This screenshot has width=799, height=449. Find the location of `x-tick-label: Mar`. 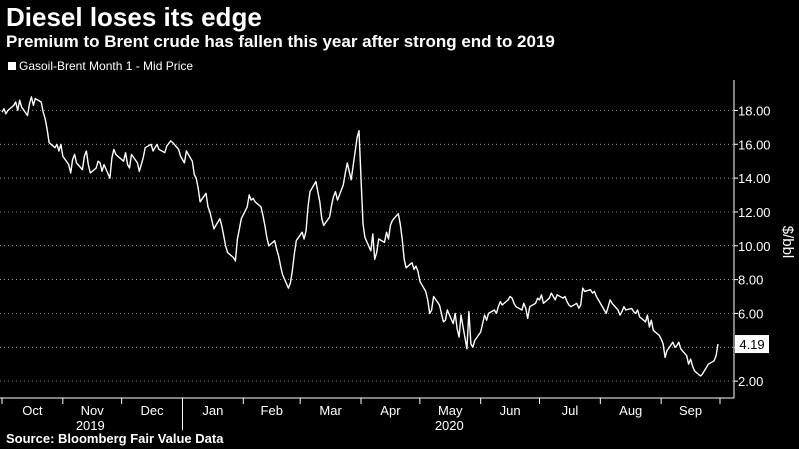

x-tick-label: Mar is located at coordinates (330, 410).